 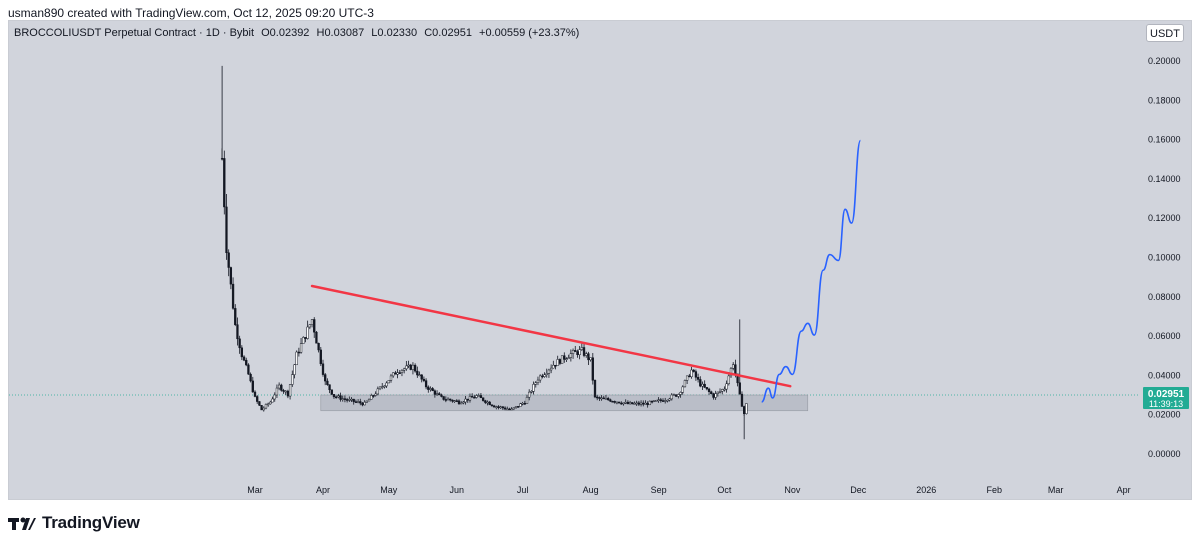 What do you see at coordinates (724, 490) in the screenshot?
I see `x-tick-label: Oct` at bounding box center [724, 490].